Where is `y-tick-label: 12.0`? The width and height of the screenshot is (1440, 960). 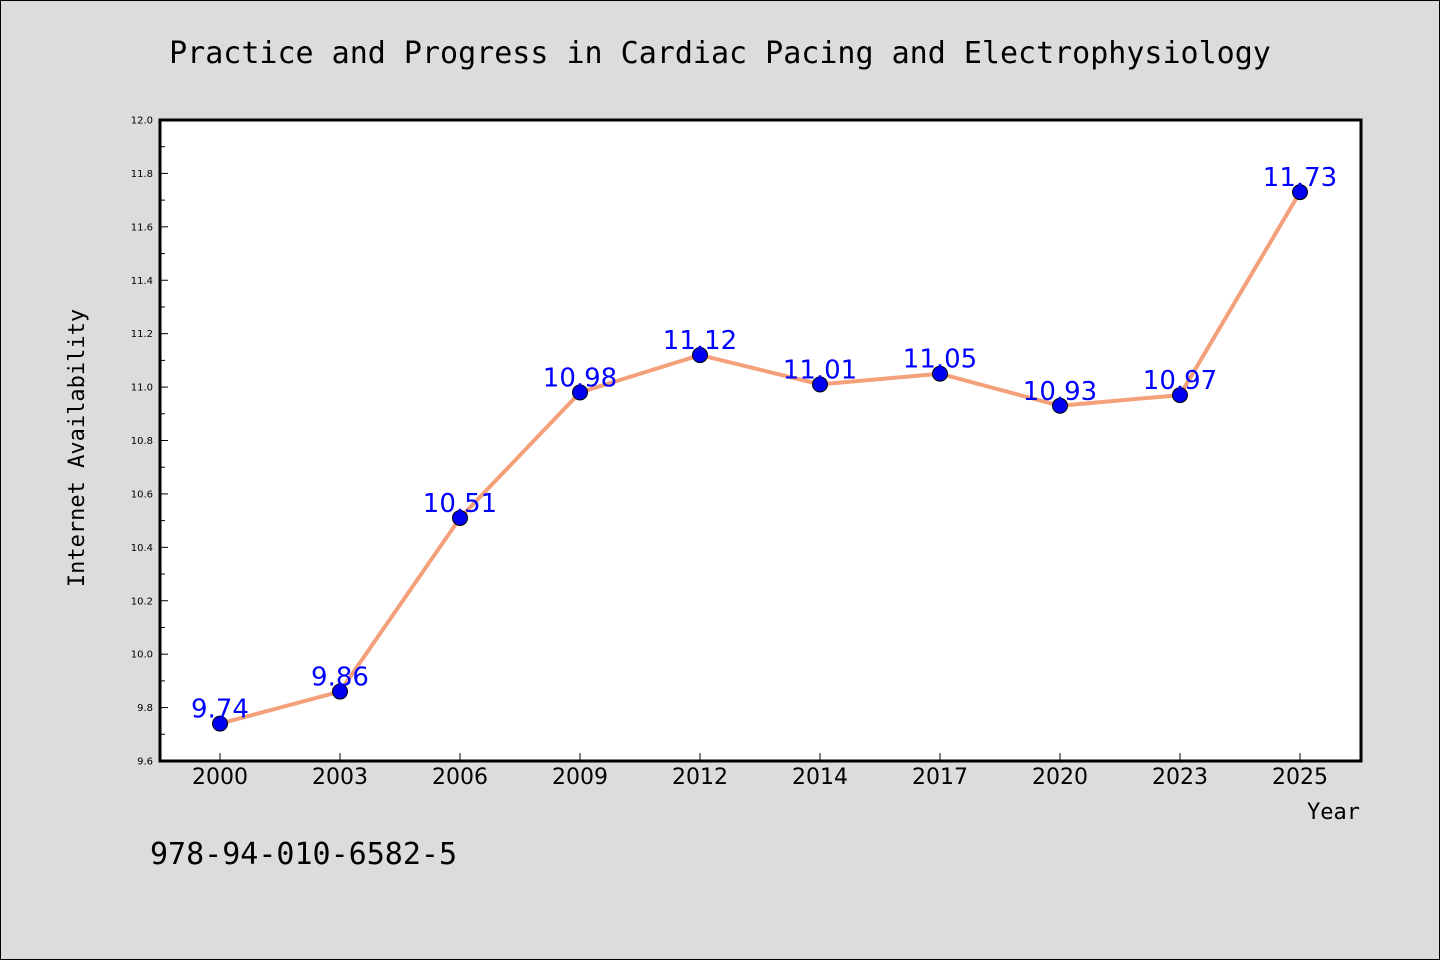
y-tick-label: 12.0 is located at coordinates (142, 121).